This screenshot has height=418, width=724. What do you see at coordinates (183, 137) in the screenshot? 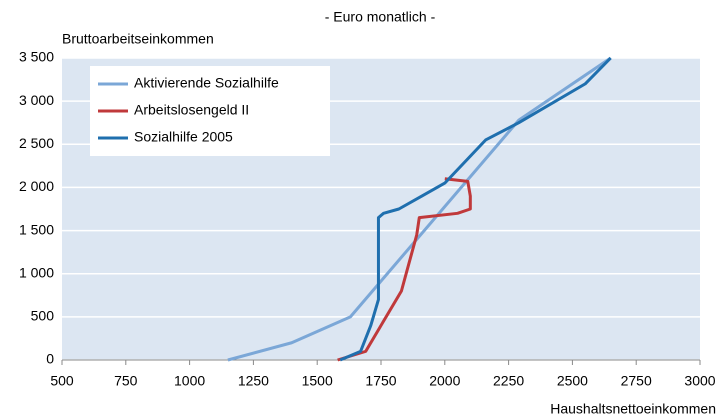
I see `legend-label: Sozialhilfe 2005` at bounding box center [183, 137].